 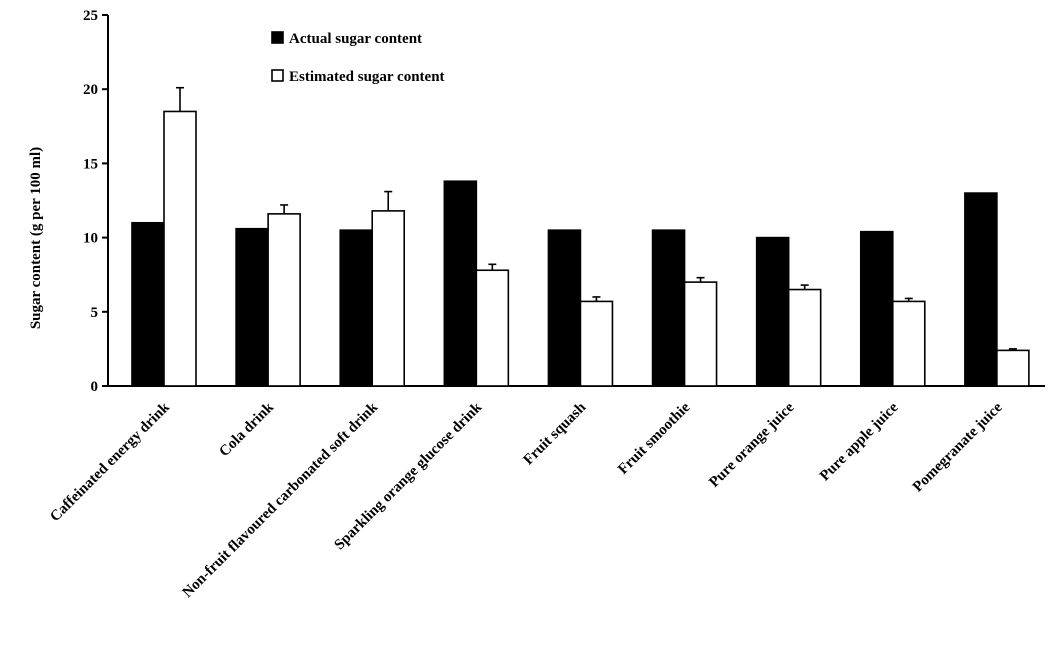 I want to click on y-tick-label: 10, so click(x=90, y=239).